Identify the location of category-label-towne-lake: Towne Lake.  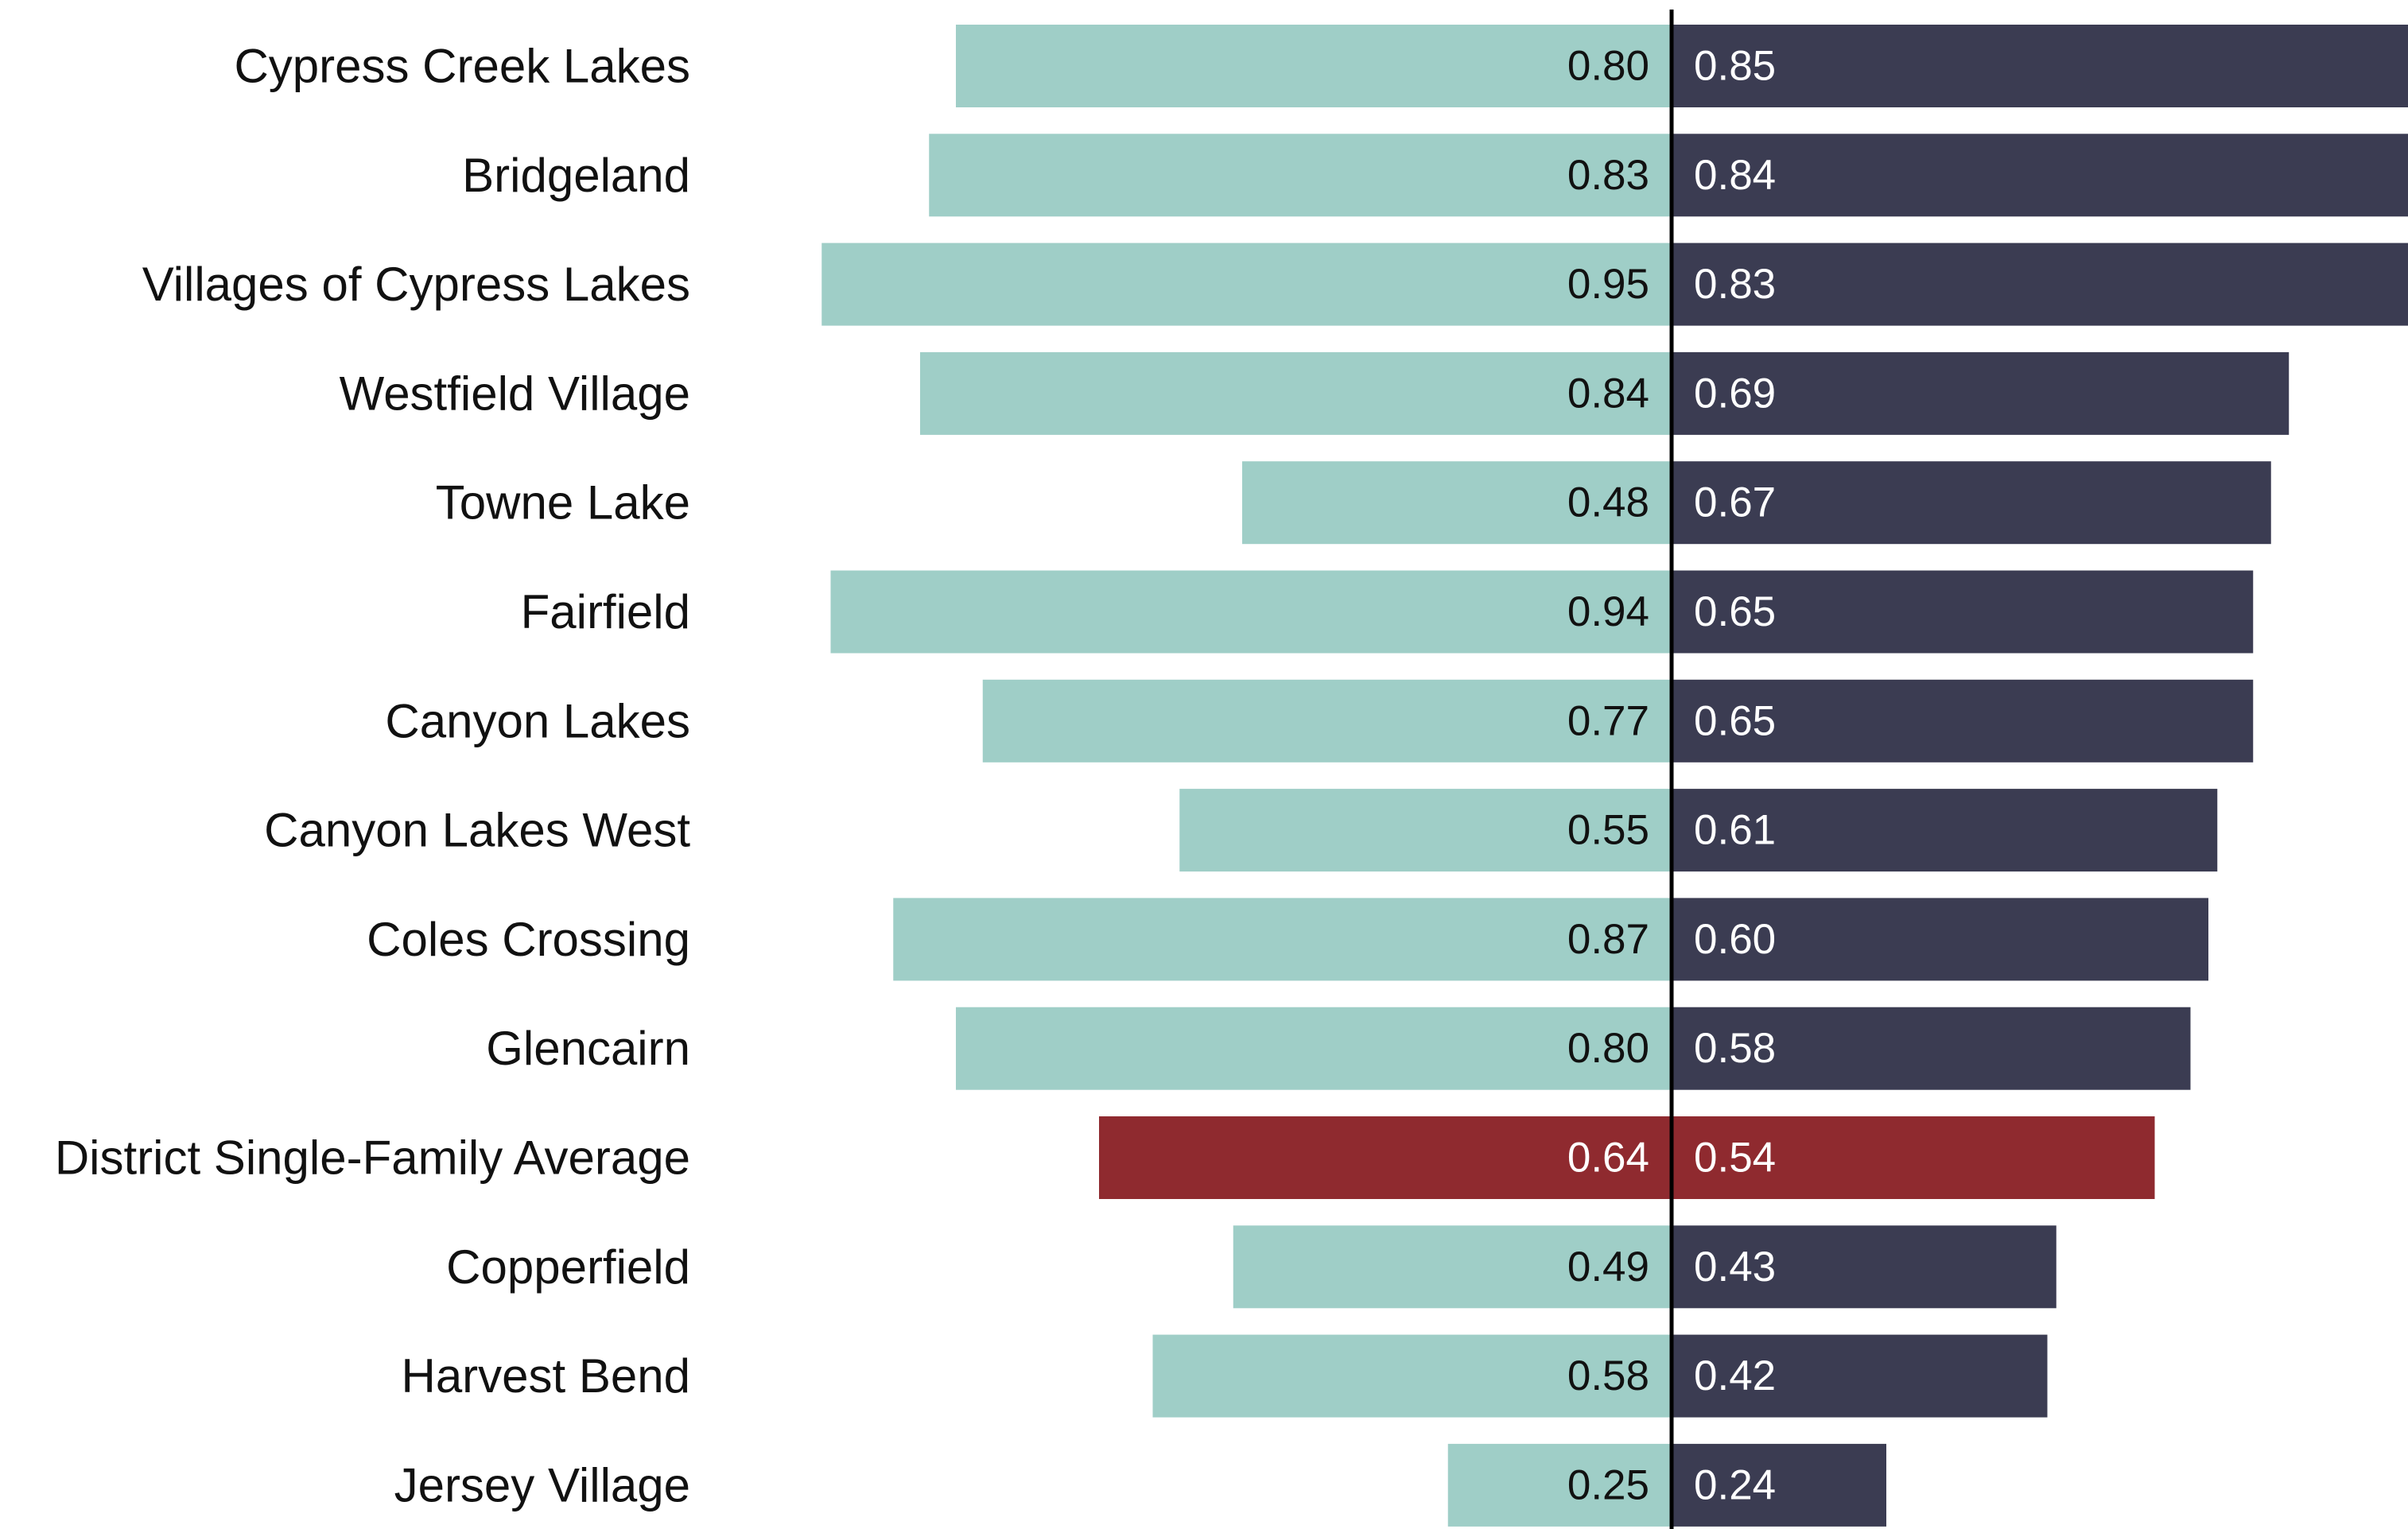
(563, 503).